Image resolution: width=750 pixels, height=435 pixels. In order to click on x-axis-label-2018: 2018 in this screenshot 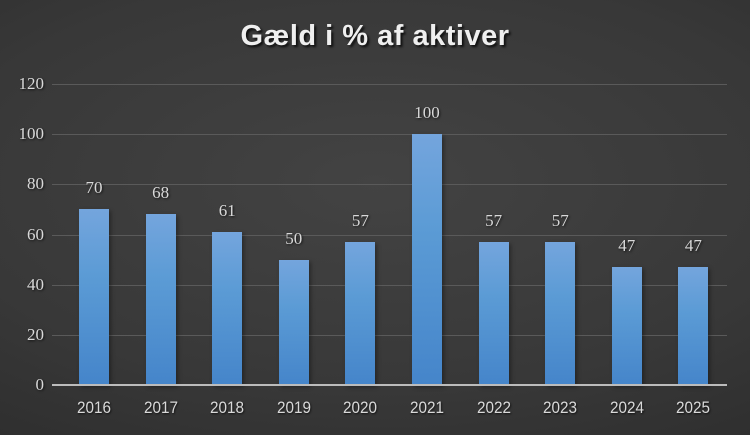, I will do `click(227, 407)`.